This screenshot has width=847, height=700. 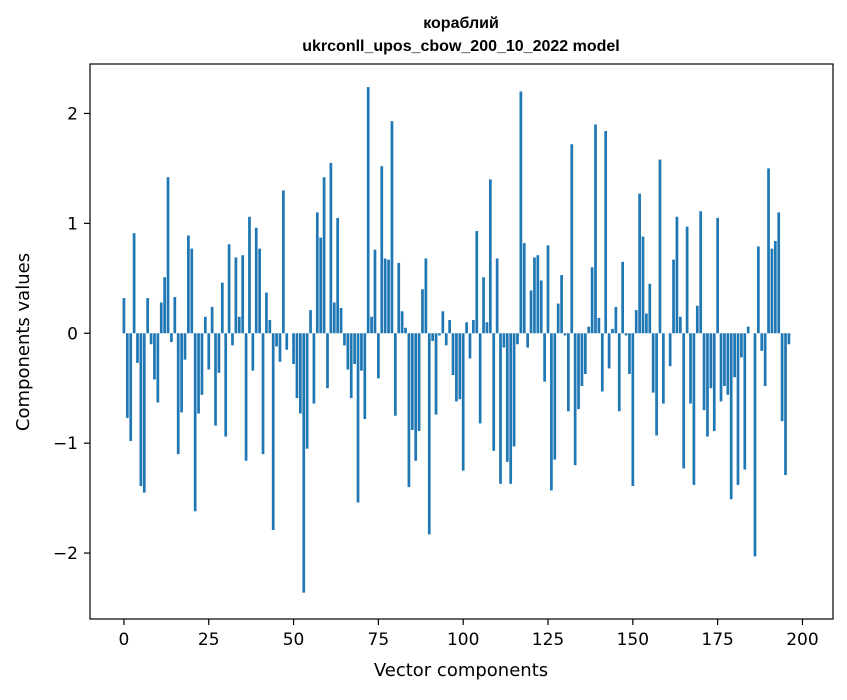 What do you see at coordinates (461, 670) in the screenshot?
I see `x-axis-label: Vector components` at bounding box center [461, 670].